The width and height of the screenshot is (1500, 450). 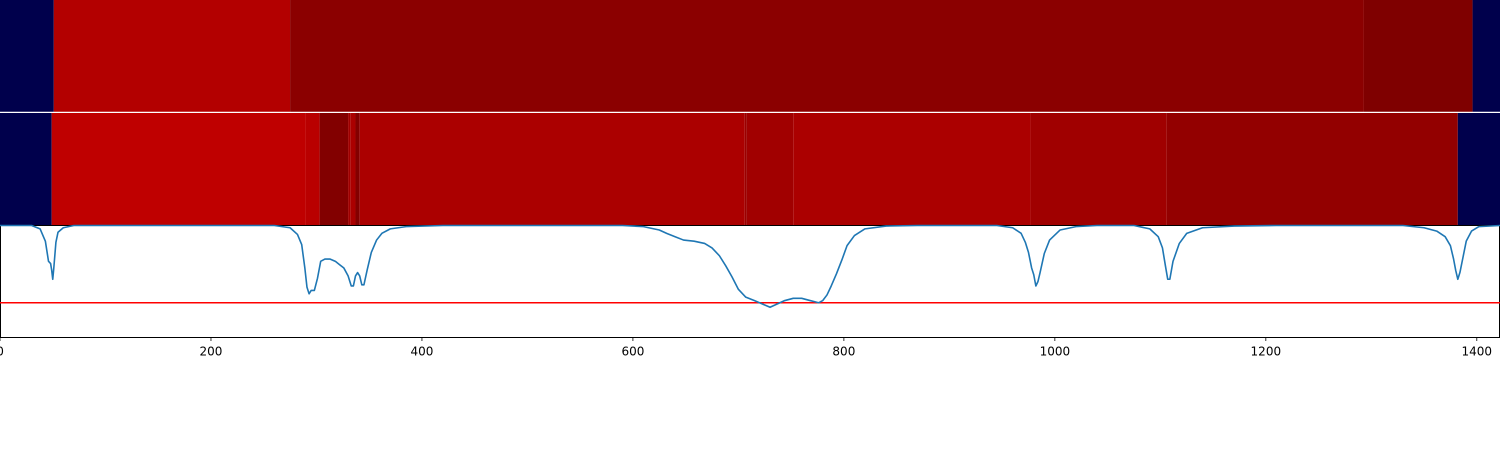 I want to click on x-tick-label-600: 600, so click(x=632, y=352).